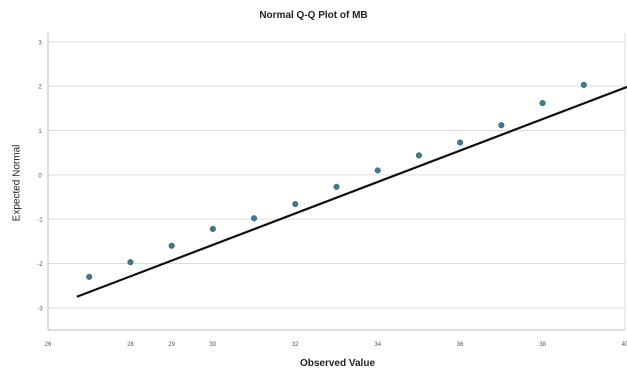  I want to click on x-tick-label: 36, so click(460, 345).